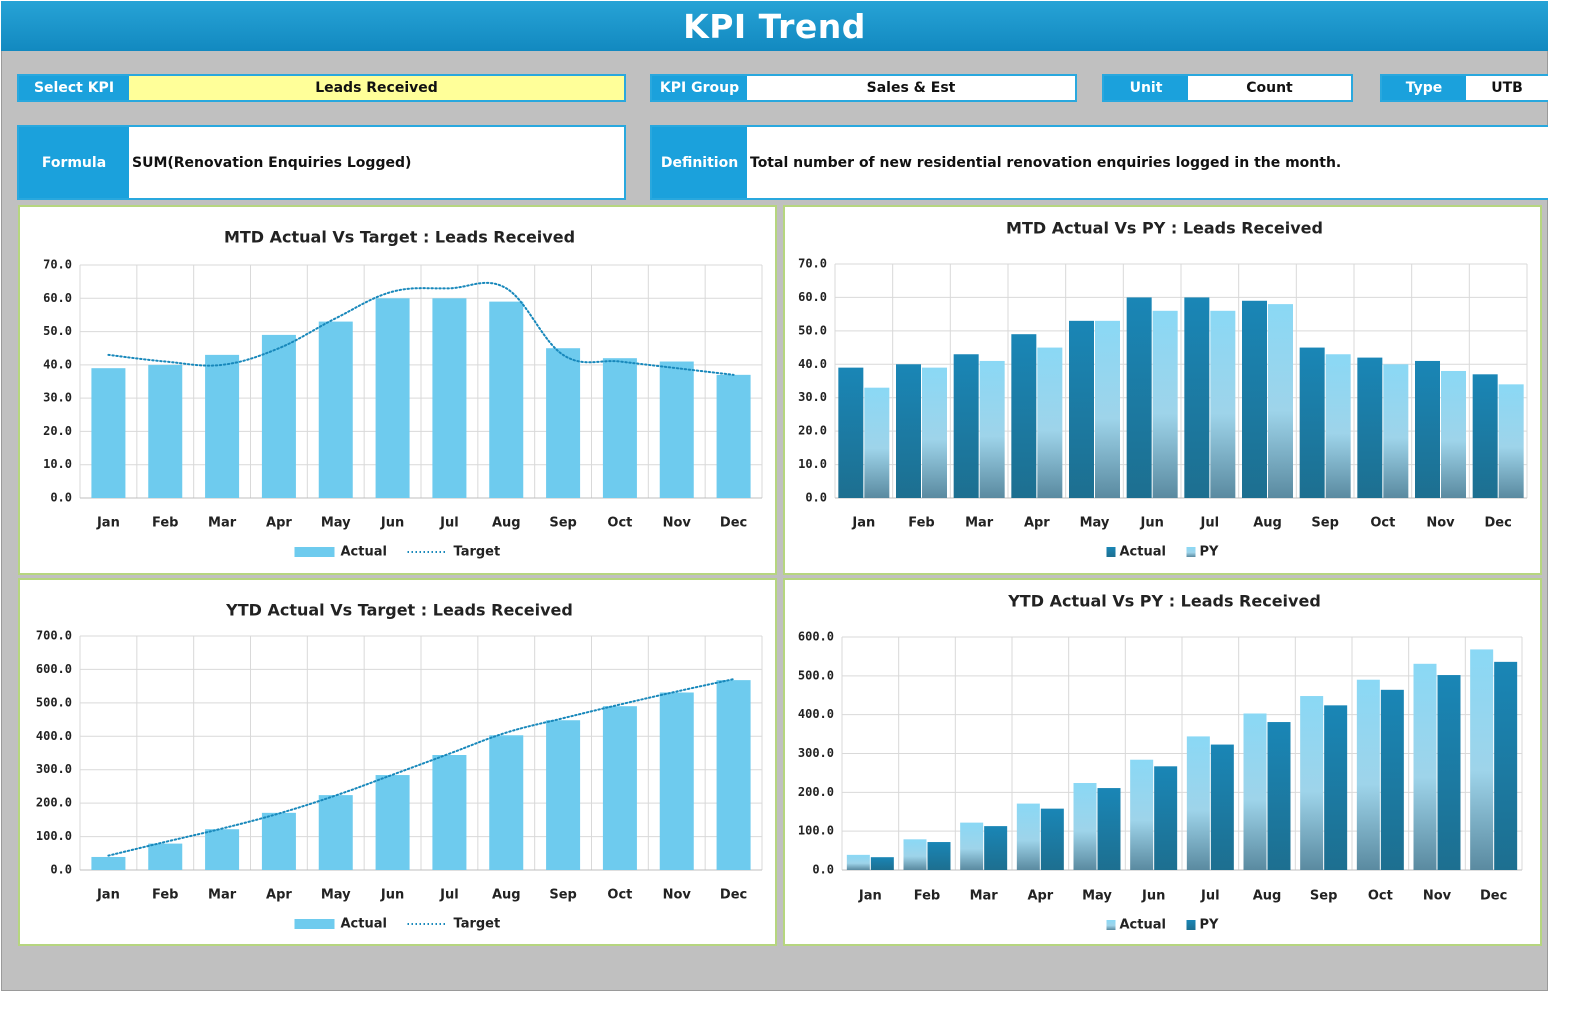 Image resolution: width=1570 pixels, height=1012 pixels. What do you see at coordinates (1324, 896) in the screenshot?
I see `x-tick-label: Sep` at bounding box center [1324, 896].